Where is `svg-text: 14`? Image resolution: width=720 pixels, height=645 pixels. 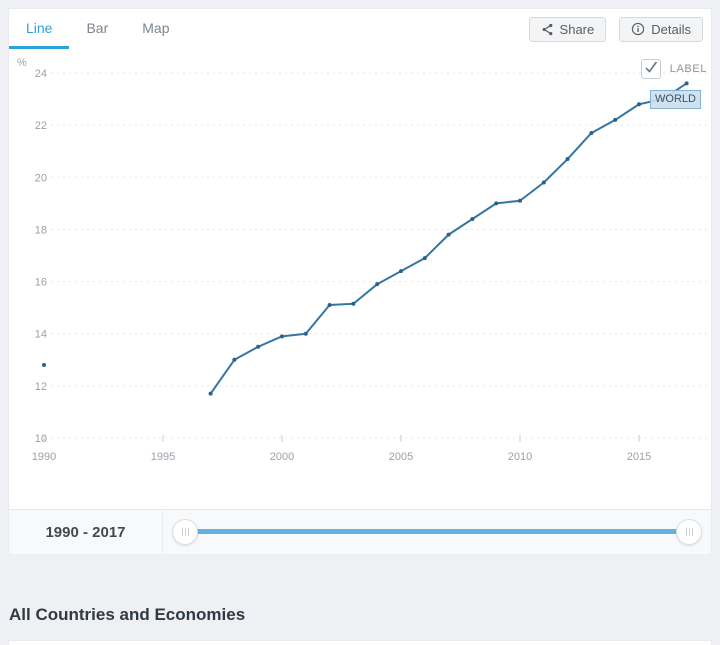
svg-text: 14 is located at coordinates (41, 335).